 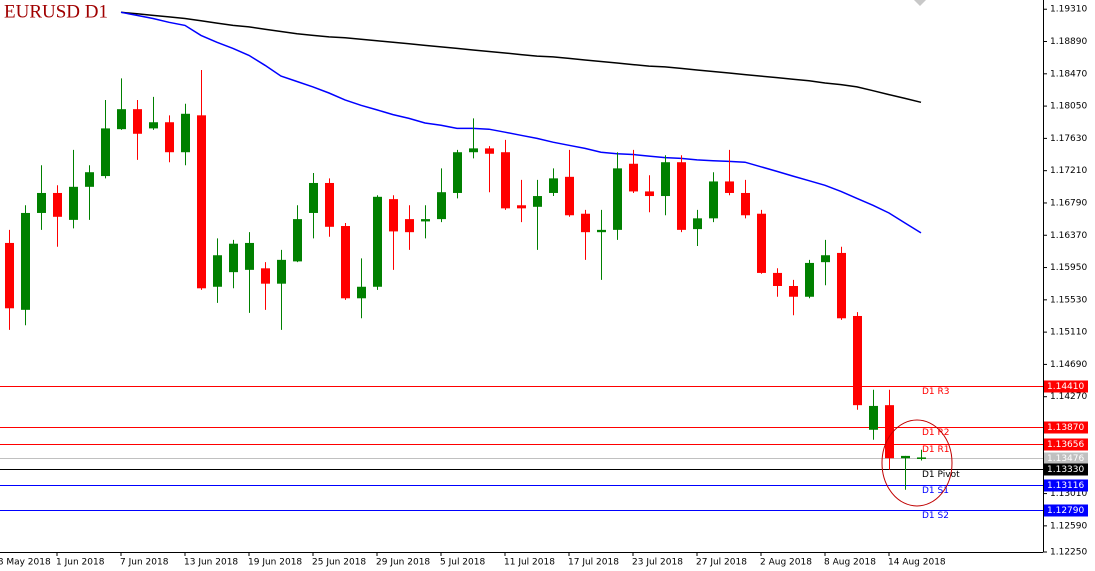 What do you see at coordinates (1068, 333) in the screenshot?
I see `y-tick-label: 1.15110` at bounding box center [1068, 333].